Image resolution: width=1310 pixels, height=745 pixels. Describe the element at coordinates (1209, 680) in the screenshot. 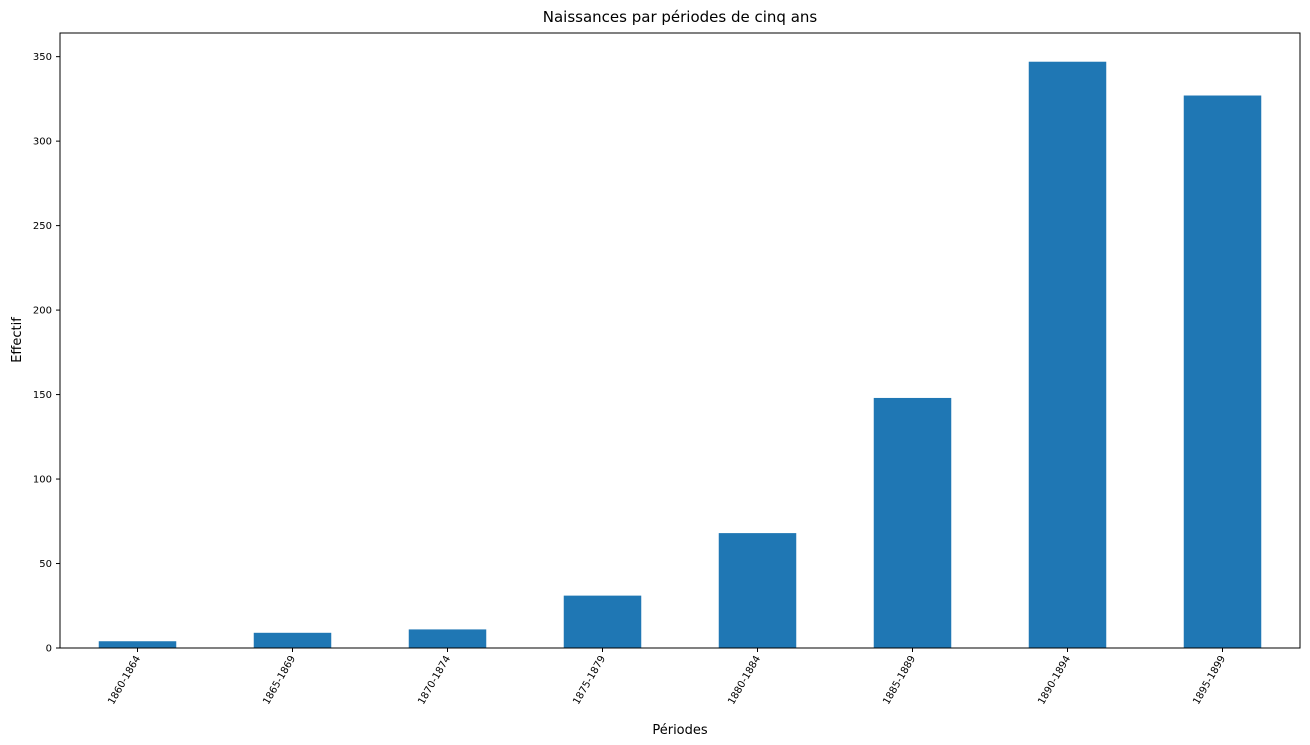

I see `x-tick-label: 1895-1899` at that location.